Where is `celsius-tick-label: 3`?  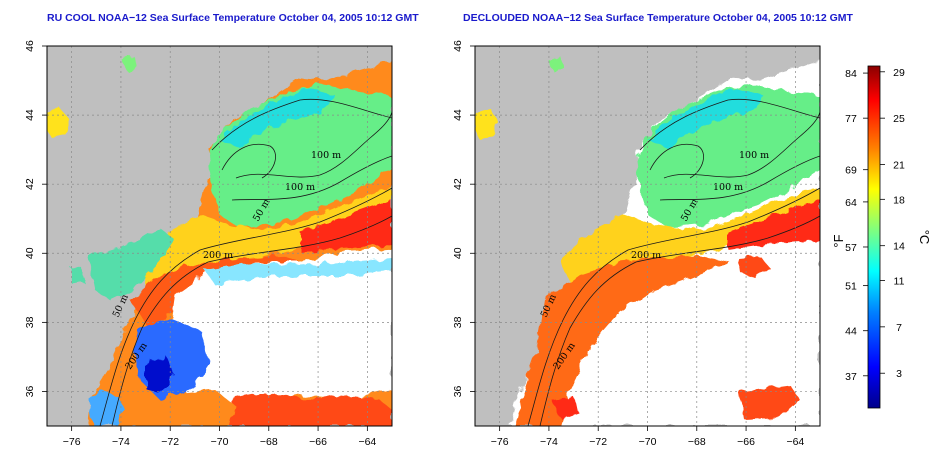 celsius-tick-label: 3 is located at coordinates (899, 374).